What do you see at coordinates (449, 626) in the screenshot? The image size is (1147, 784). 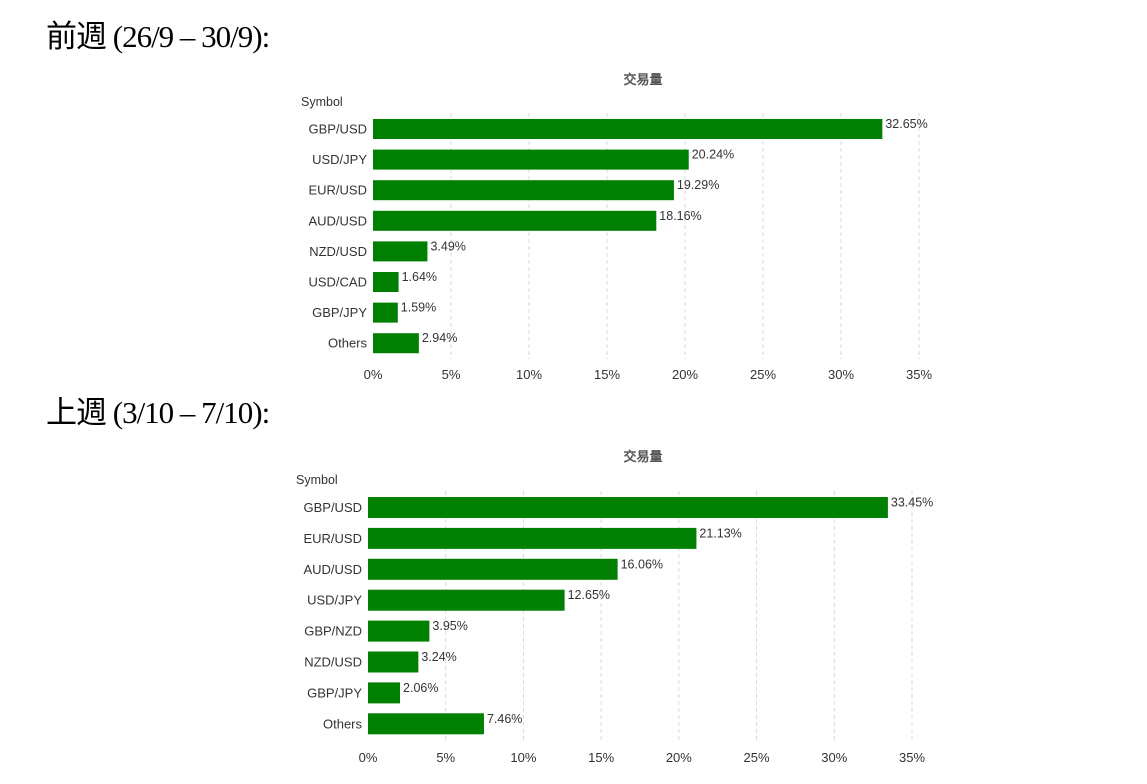 I see `data-label: 3.95%` at bounding box center [449, 626].